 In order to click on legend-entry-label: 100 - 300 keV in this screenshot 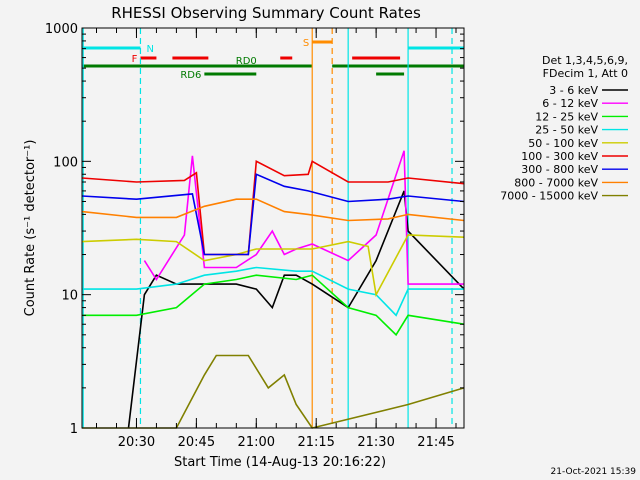, I will do `click(559, 156)`.